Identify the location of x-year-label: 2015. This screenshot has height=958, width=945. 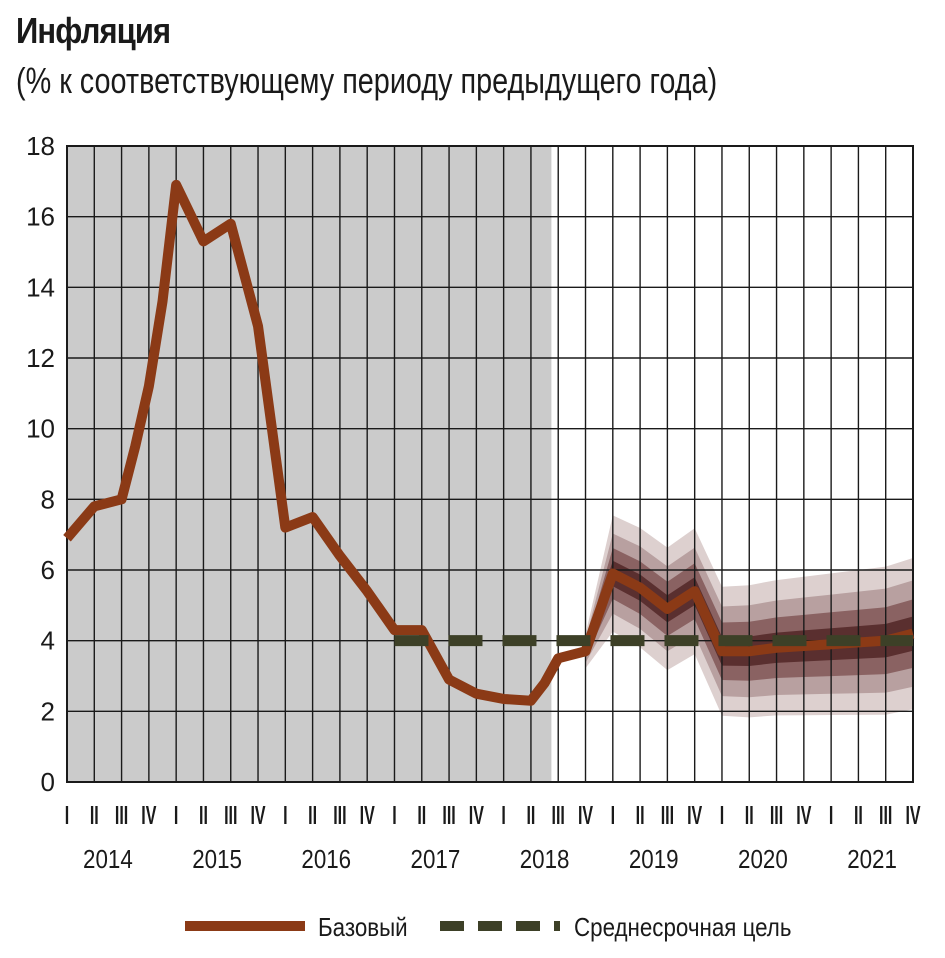
(217, 859).